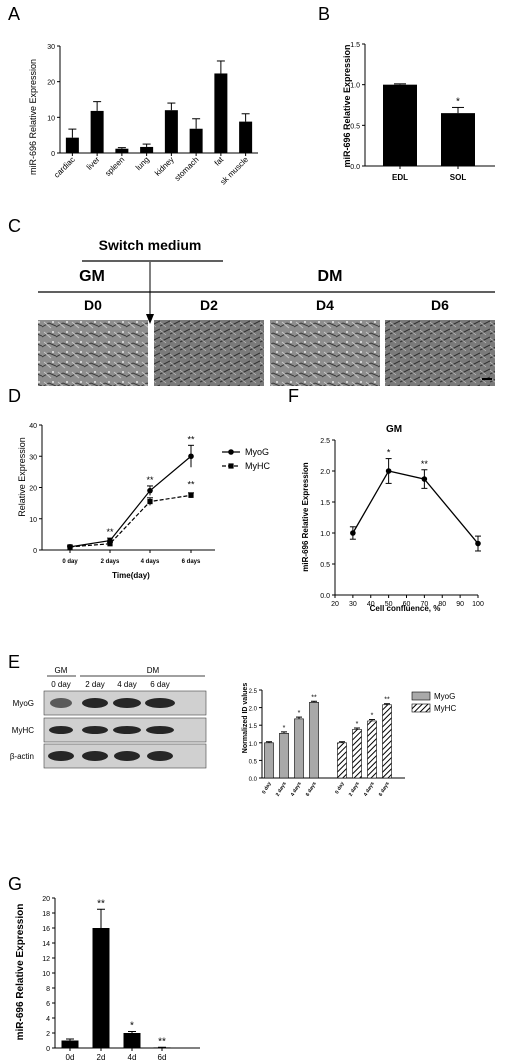 Image resolution: width=512 pixels, height=1063 pixels. What do you see at coordinates (394, 429) in the screenshot?
I see `chart-title: GM` at bounding box center [394, 429].